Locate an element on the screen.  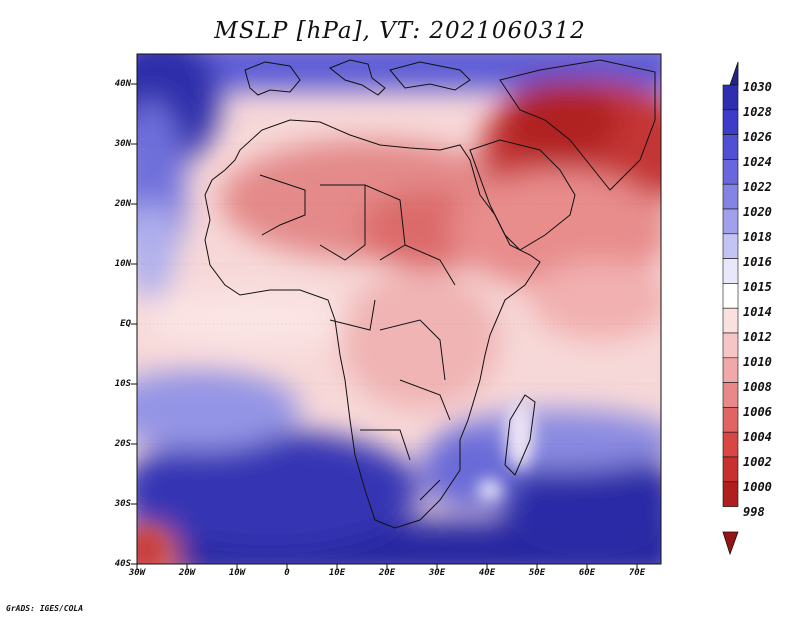
lon-label-30w: 30W is located at coordinates (137, 573).